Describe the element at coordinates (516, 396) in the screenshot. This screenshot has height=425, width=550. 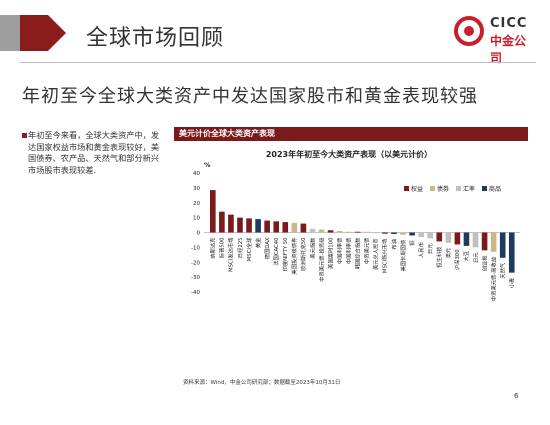
I see `page-number: 6` at that location.